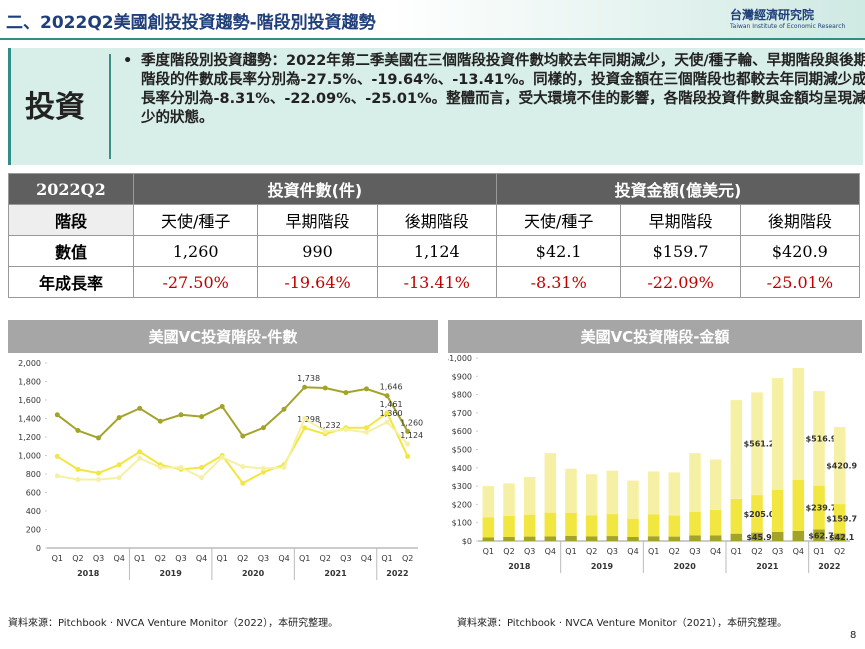 The height and width of the screenshot is (649, 865). I want to click on data-label: $159.7, so click(841, 519).